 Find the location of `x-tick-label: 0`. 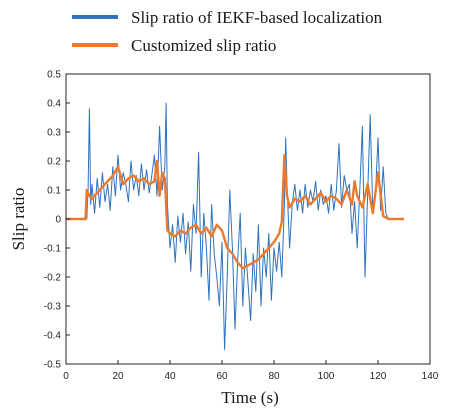

x-tick-label: 0 is located at coordinates (66, 376).